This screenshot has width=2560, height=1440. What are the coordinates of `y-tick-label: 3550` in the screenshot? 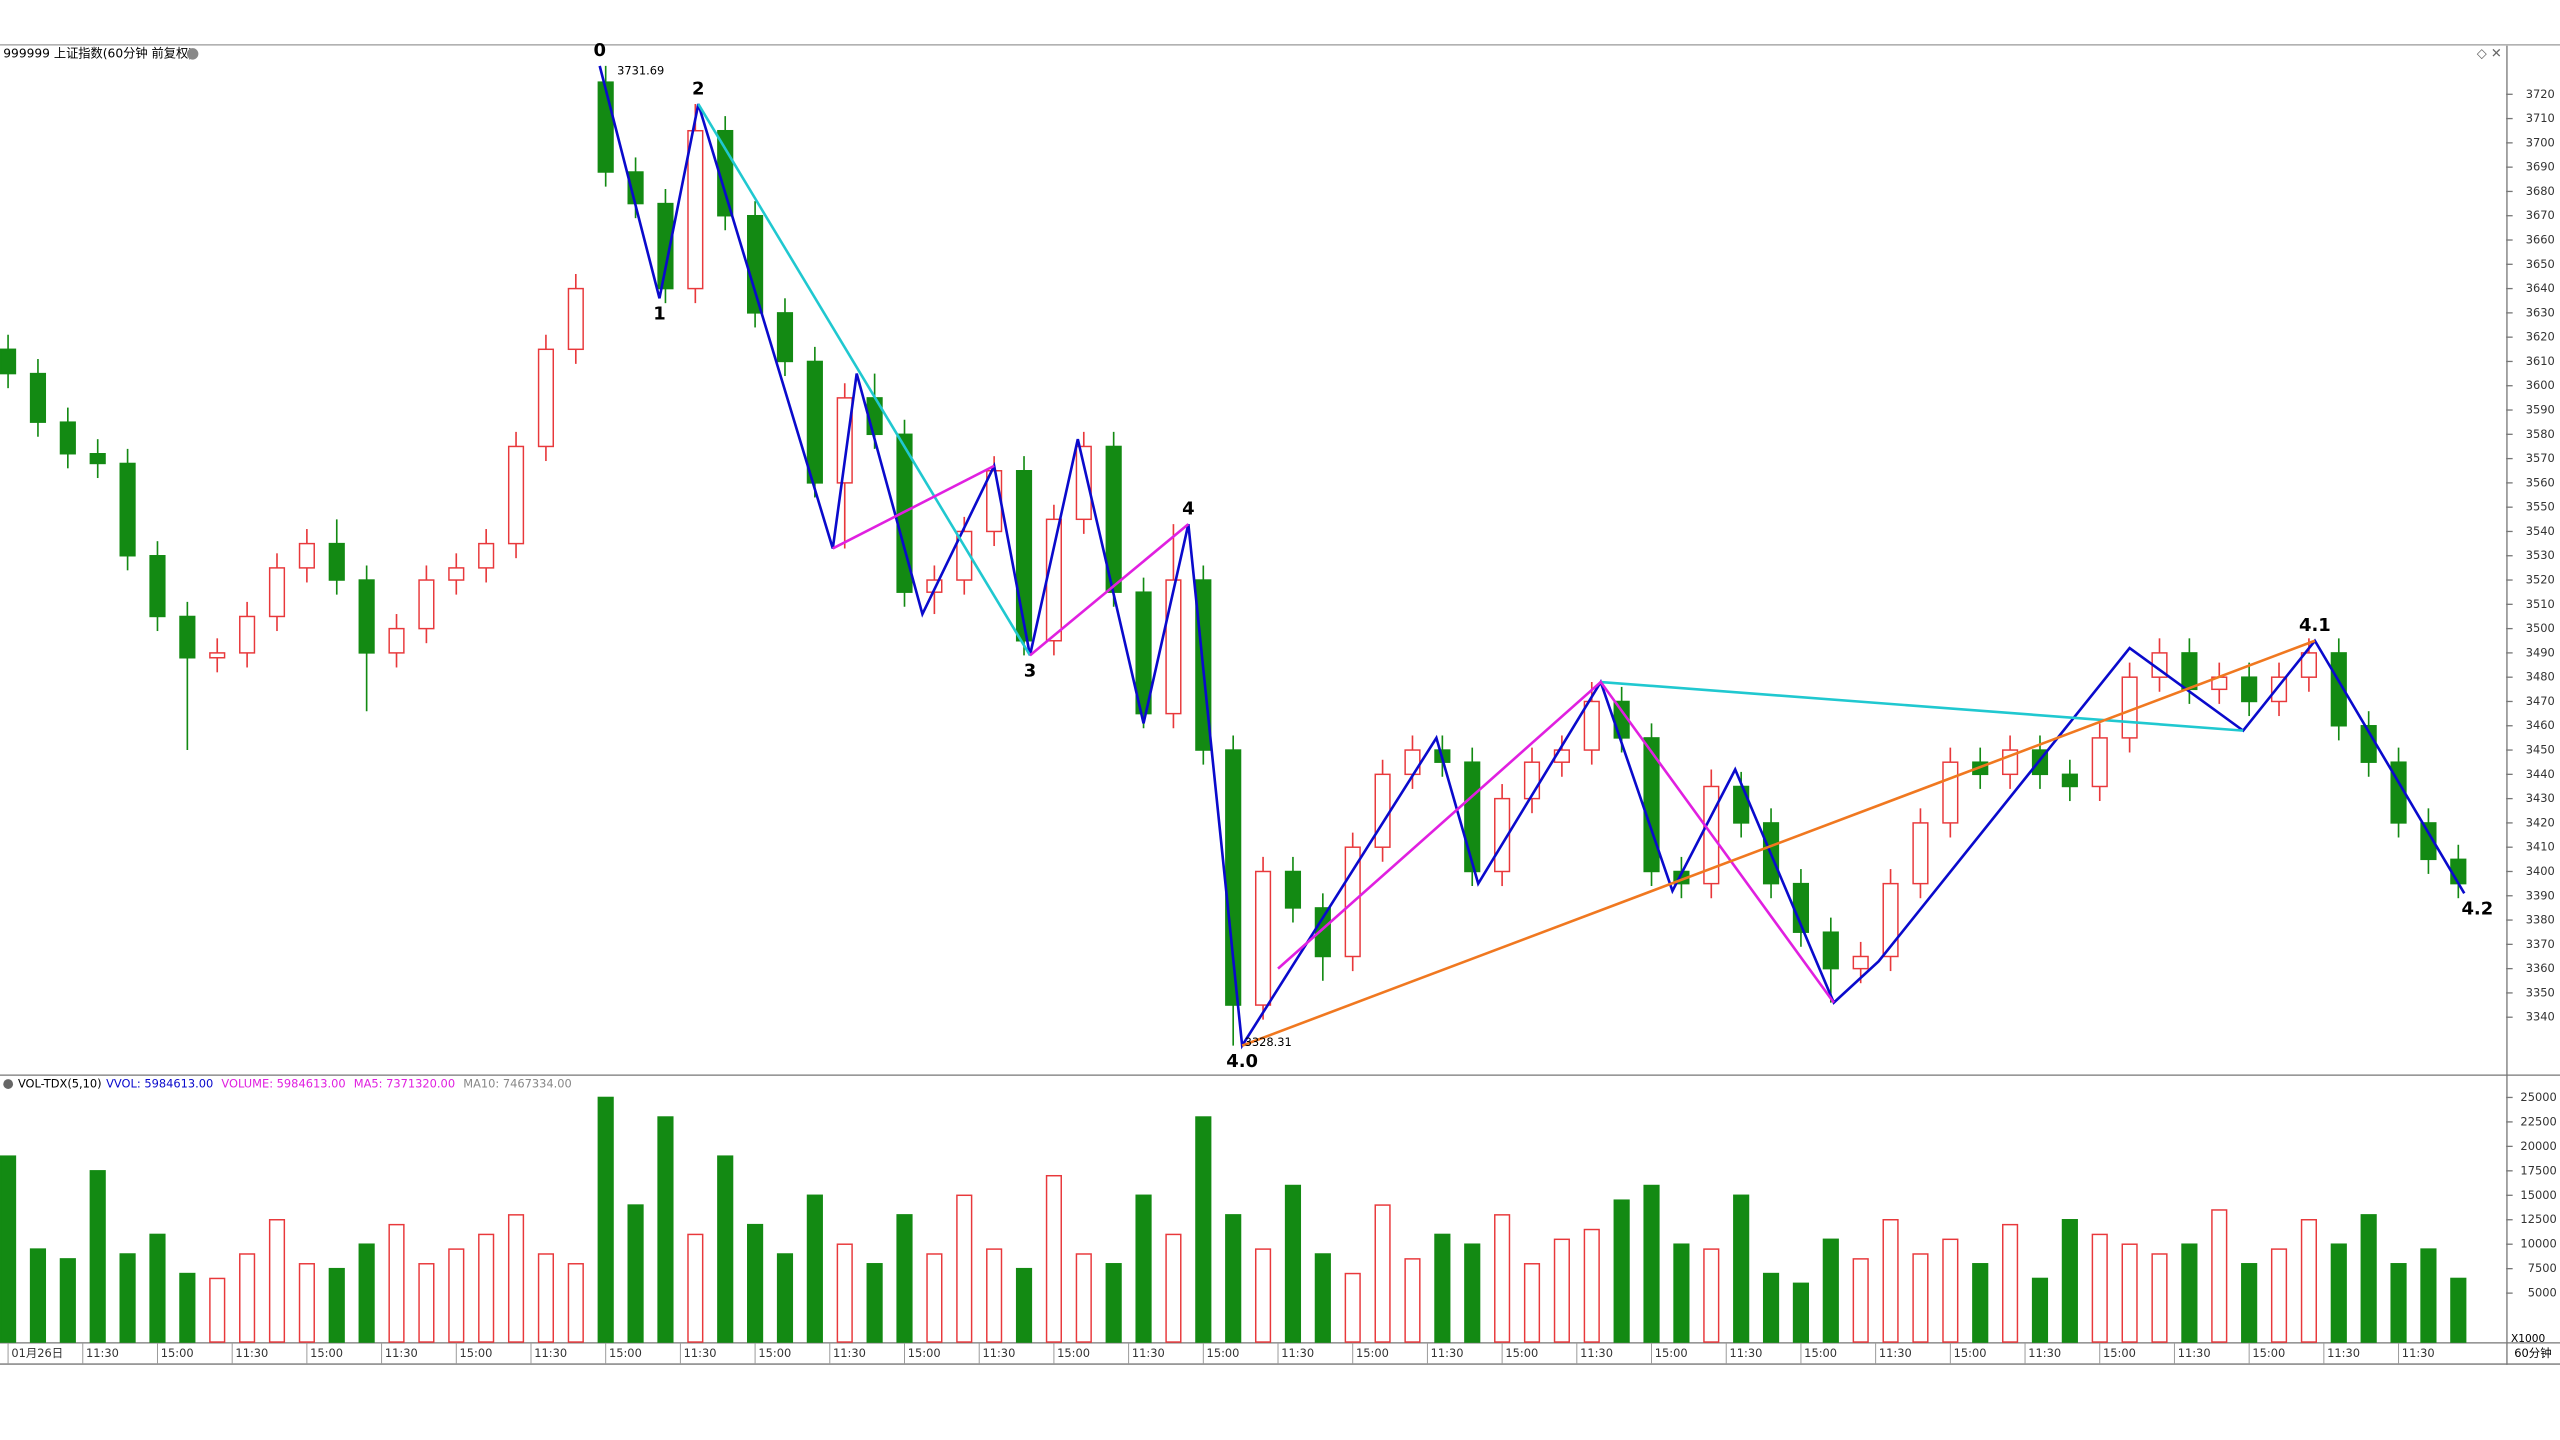 It's located at (2540, 507).